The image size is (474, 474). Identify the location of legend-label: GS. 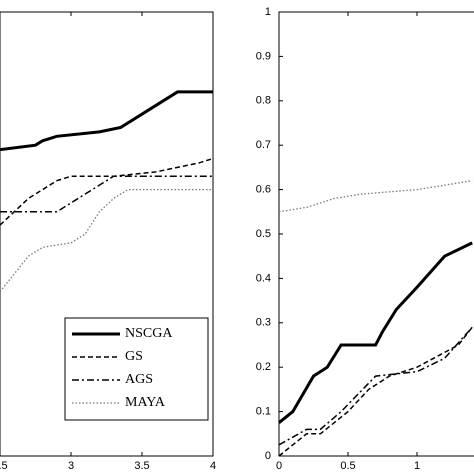
(134, 356).